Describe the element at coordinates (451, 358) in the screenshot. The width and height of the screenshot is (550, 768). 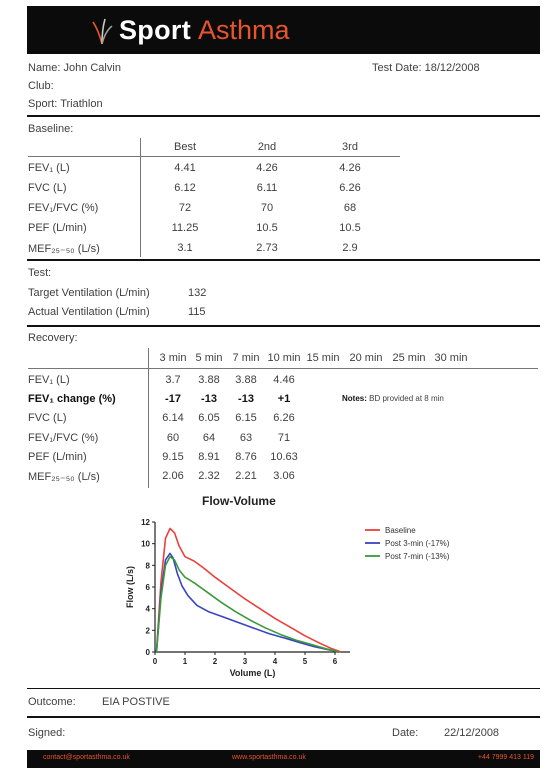
I see `recovery-col-header: 30 min` at that location.